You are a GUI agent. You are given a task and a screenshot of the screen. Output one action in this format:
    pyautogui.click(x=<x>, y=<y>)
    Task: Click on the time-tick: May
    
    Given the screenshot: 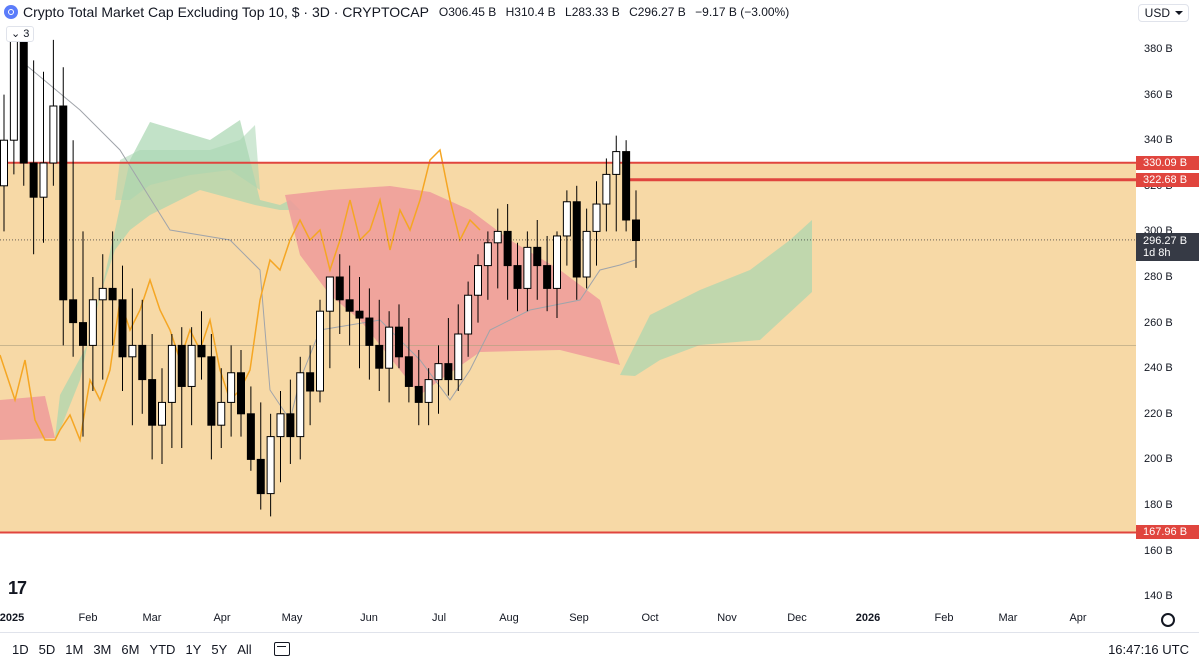 What is the action you would take?
    pyautogui.click(x=292, y=618)
    